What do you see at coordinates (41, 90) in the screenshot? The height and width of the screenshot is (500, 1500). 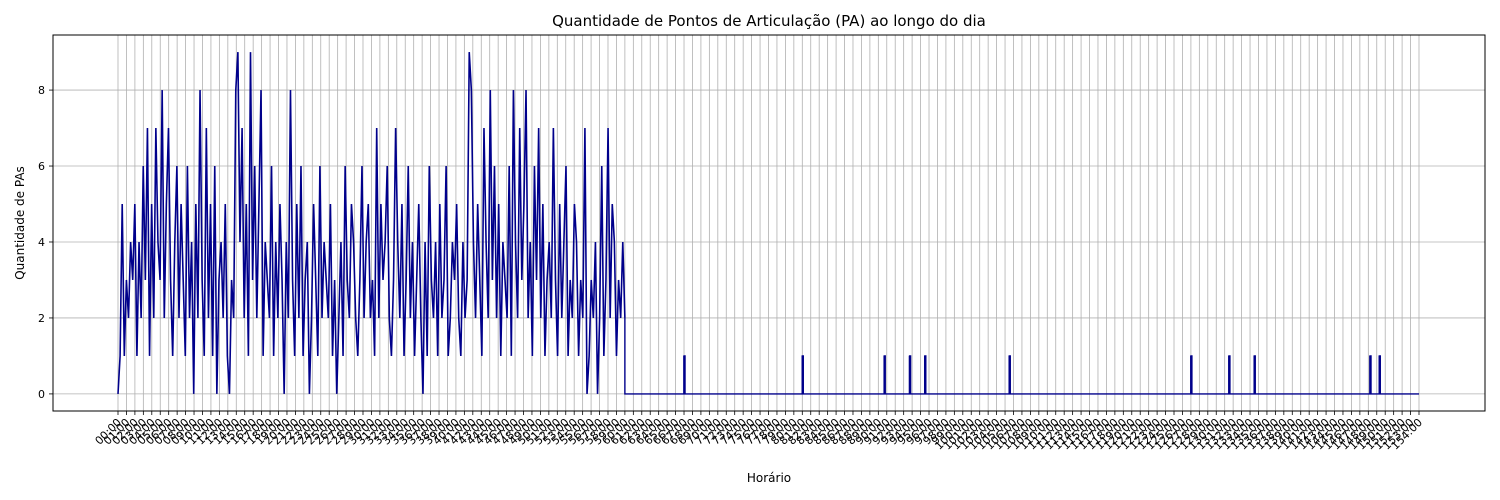 I see `y-tick-label: 8` at bounding box center [41, 90].